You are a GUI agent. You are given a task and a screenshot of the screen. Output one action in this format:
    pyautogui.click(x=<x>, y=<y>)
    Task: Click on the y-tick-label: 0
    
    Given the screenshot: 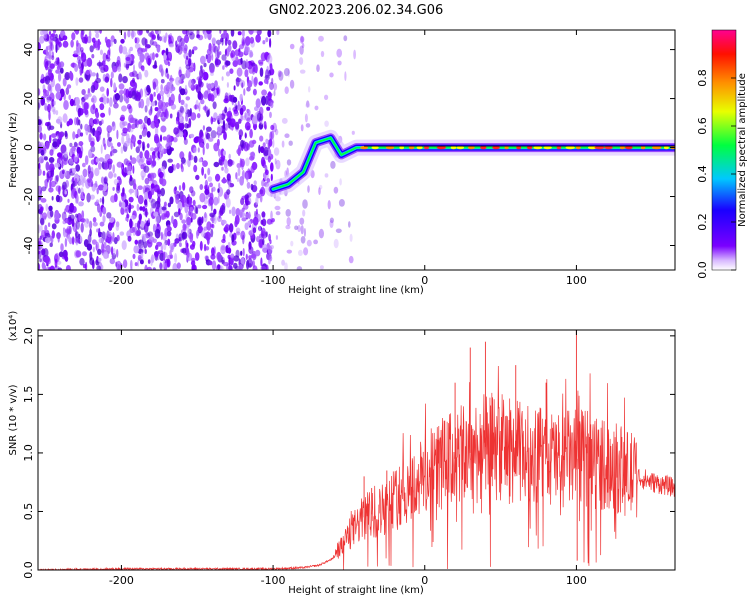 What is the action you would take?
    pyautogui.click(x=28, y=147)
    